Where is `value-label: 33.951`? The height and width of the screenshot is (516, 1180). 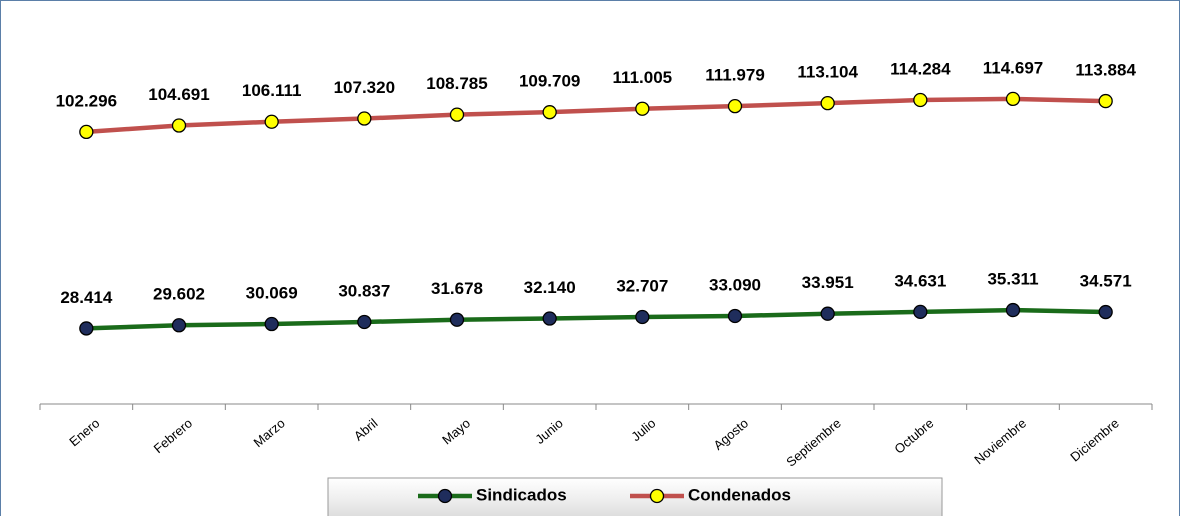
value-label: 33.951 is located at coordinates (828, 282).